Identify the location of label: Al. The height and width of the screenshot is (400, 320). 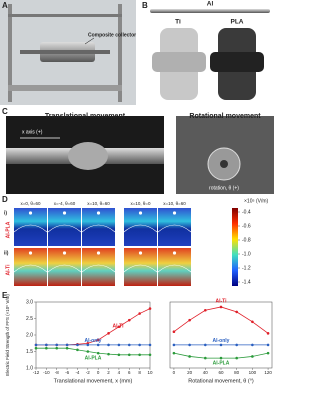
(210, 4).